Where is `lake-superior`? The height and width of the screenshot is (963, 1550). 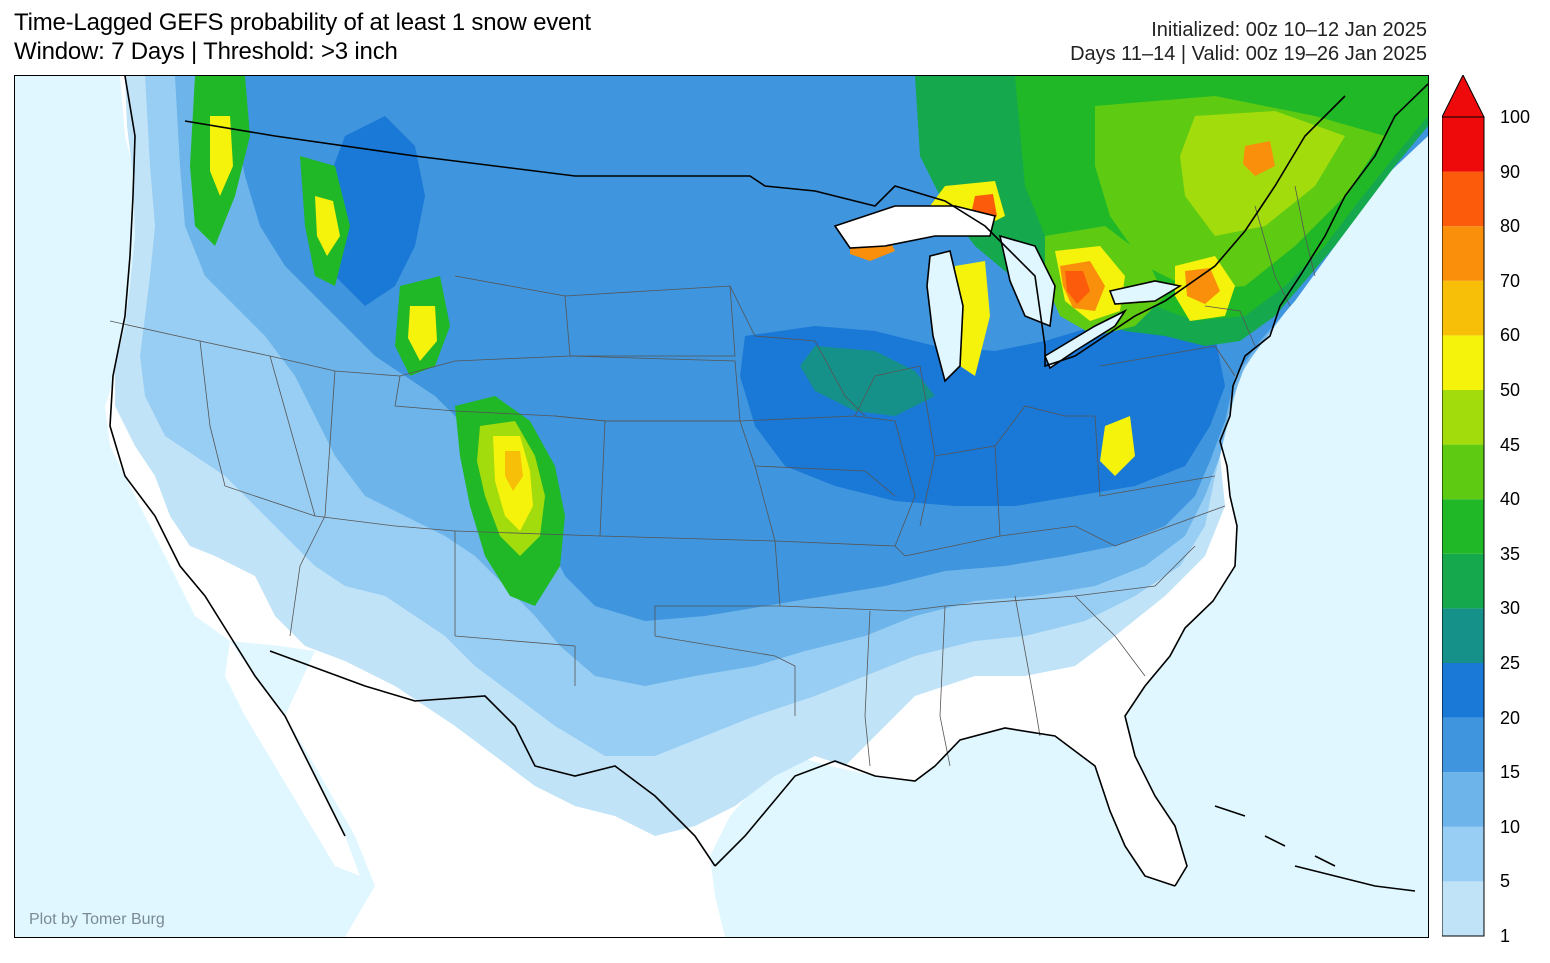
lake-superior is located at coordinates (915, 227).